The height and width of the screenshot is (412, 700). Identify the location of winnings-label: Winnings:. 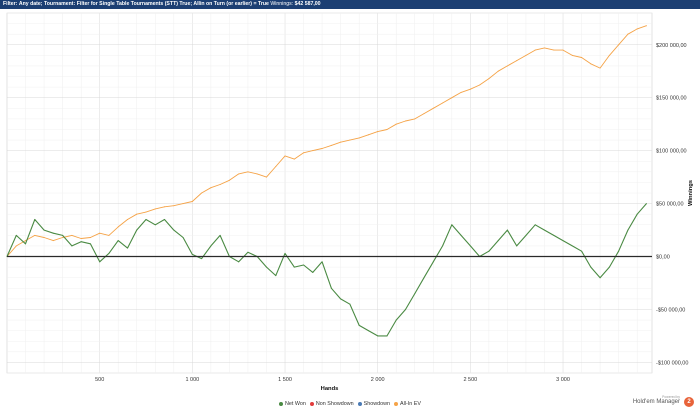
(282, 4).